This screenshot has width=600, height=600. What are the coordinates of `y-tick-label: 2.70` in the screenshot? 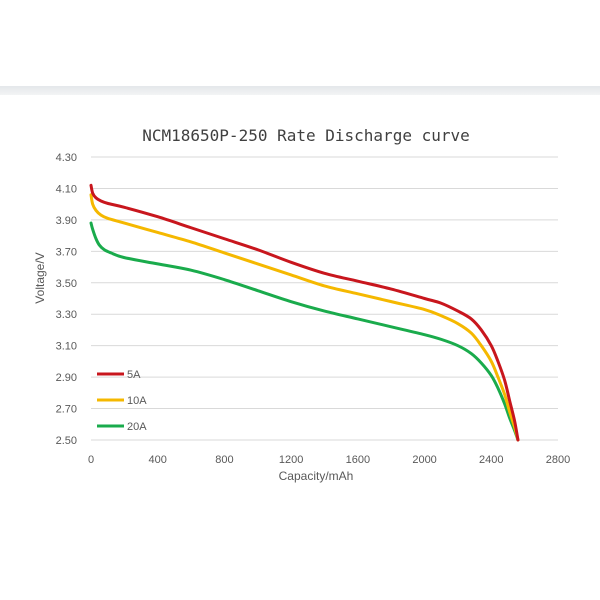 It's located at (66, 410).